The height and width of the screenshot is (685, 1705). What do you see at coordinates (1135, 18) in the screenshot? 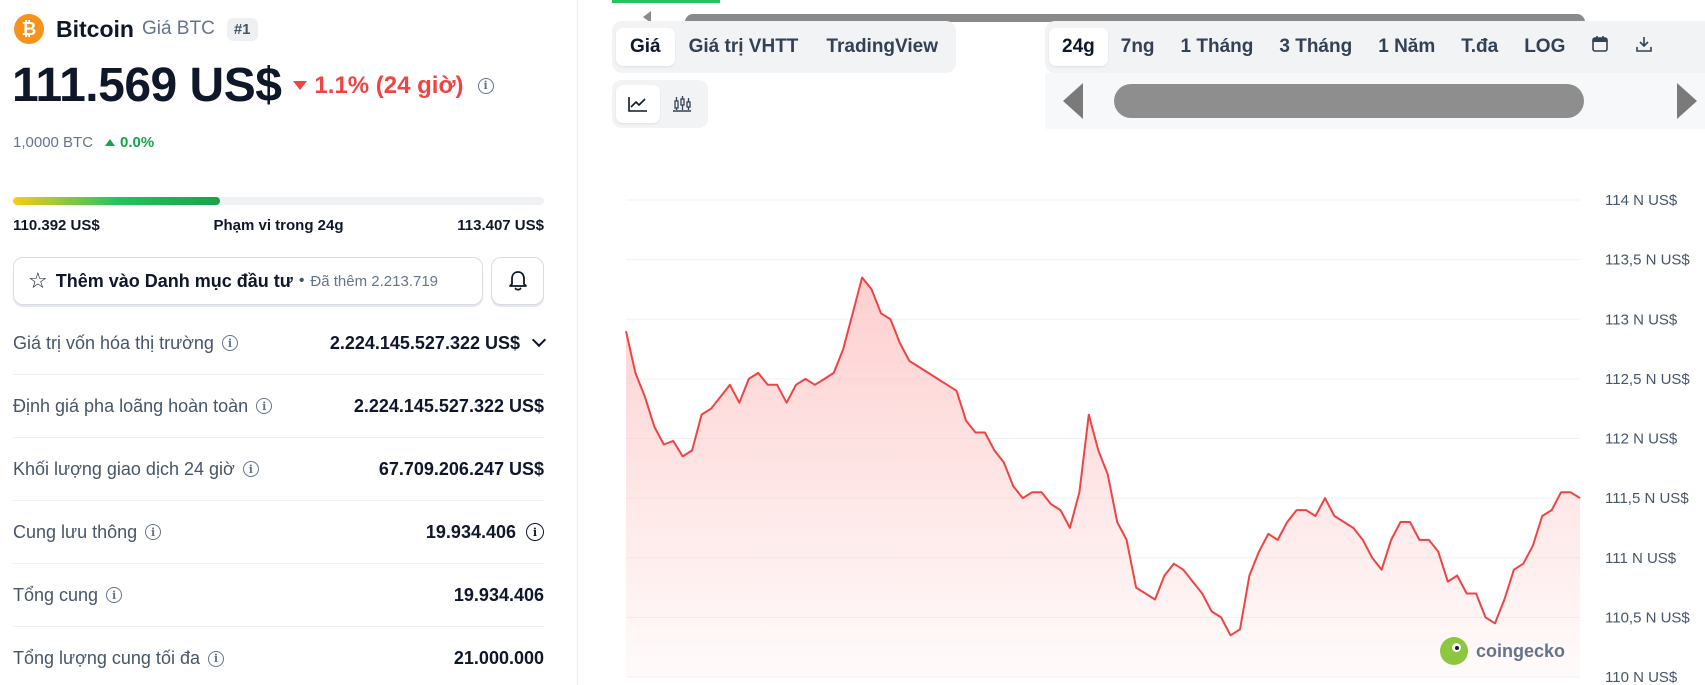
I see `horizontal-scrollbar-top` at bounding box center [1135, 18].